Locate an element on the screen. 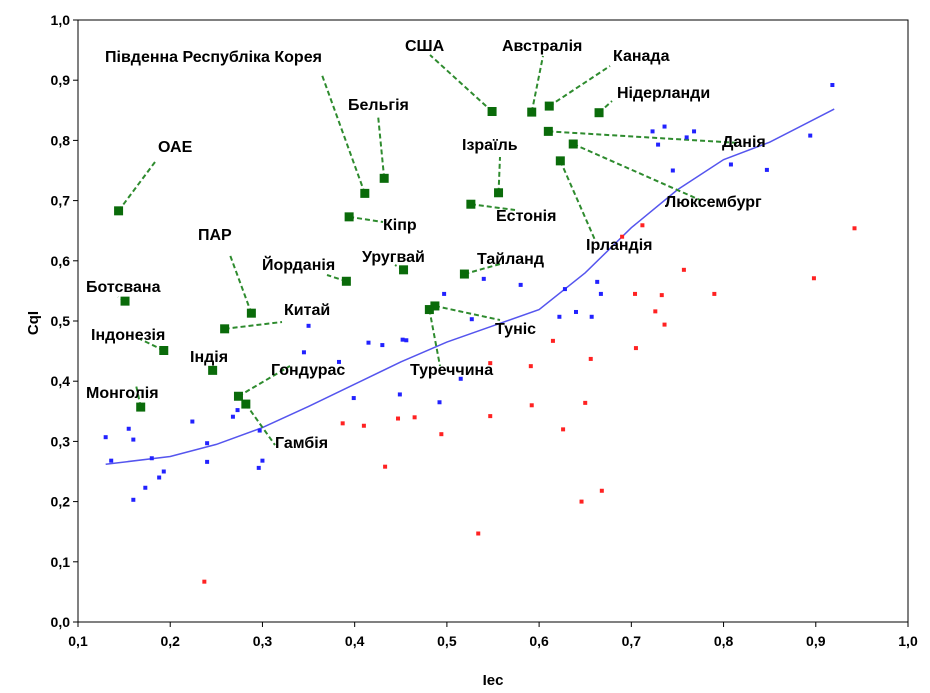 This screenshot has width=930, height=693. y-tick-label: 0,6 is located at coordinates (61, 261).